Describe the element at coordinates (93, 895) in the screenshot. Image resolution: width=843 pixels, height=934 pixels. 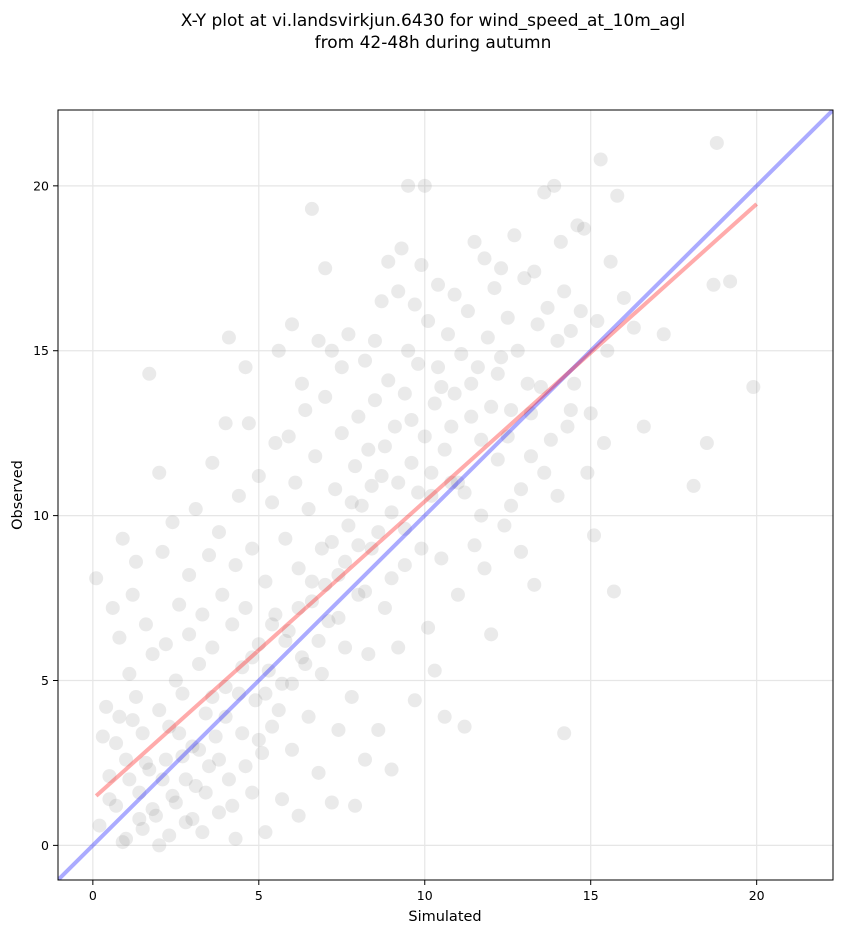
I see `x-tick-label: 0` at that location.